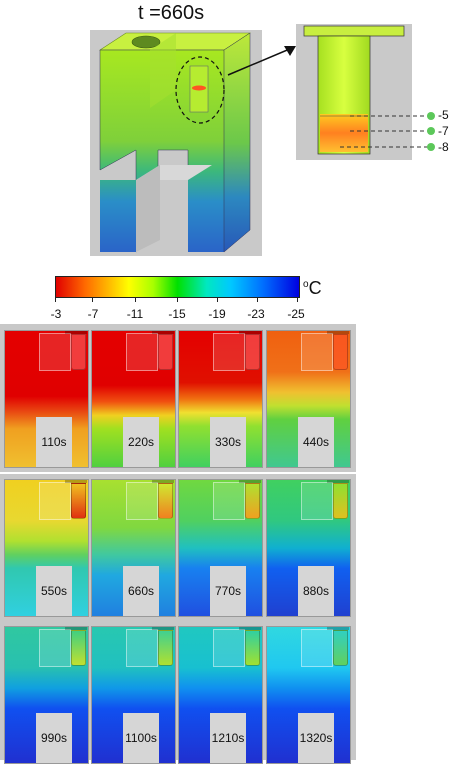  Describe the element at coordinates (46, 548) in the screenshot. I see `snapshot-frame: 550s` at that location.